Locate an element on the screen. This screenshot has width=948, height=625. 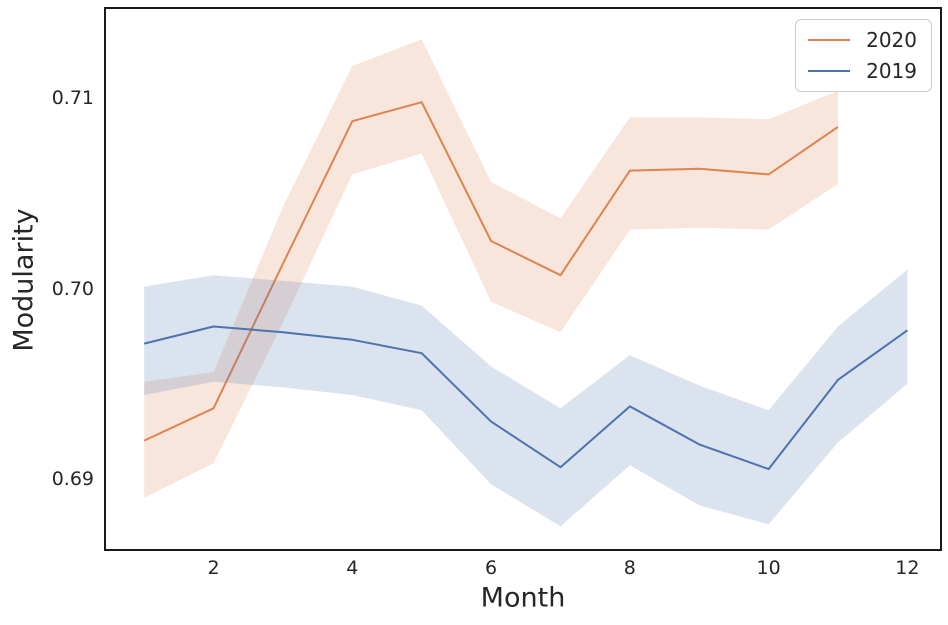
x-tick-label-12: 12 is located at coordinates (907, 568).